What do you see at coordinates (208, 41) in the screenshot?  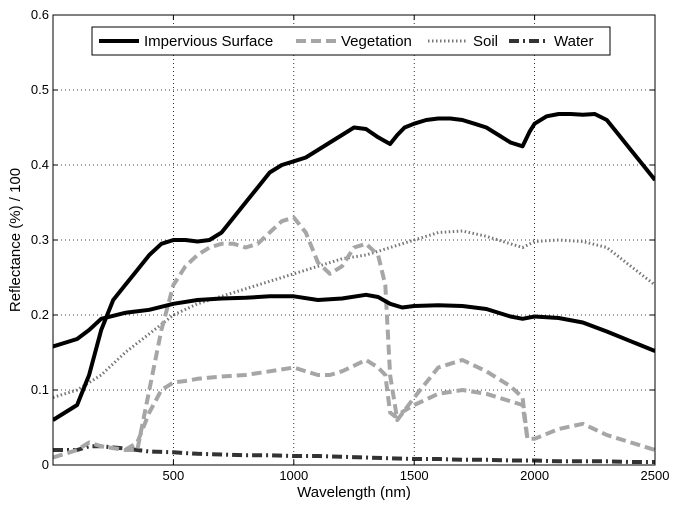 I see `legend-label: Impervious Surface` at bounding box center [208, 41].